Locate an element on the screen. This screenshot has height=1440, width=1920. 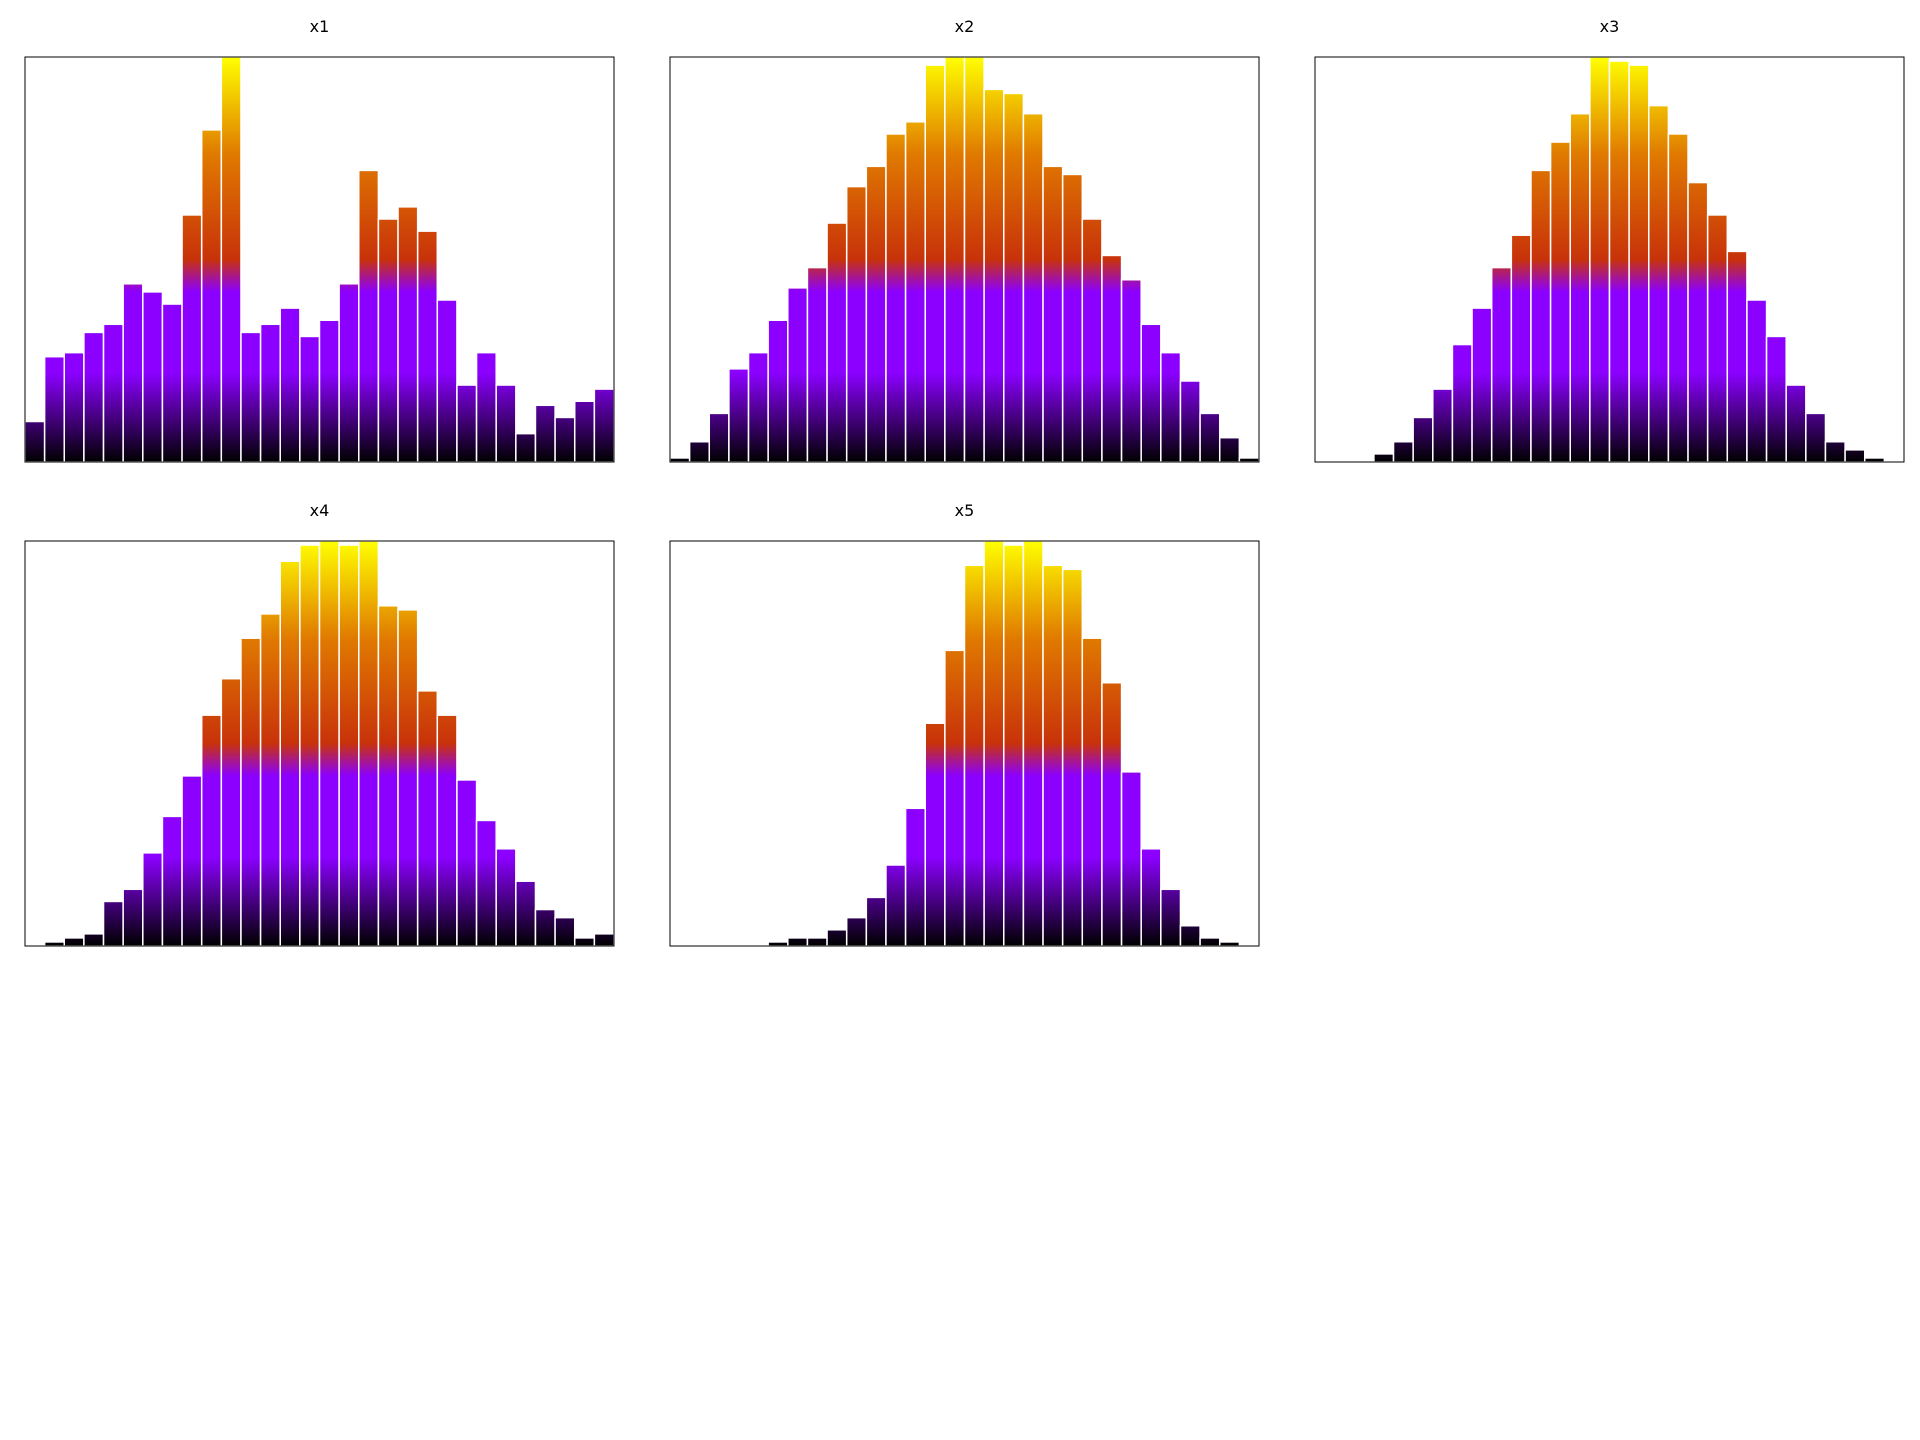
panel-x3: x3 is located at coordinates (1609, 240).